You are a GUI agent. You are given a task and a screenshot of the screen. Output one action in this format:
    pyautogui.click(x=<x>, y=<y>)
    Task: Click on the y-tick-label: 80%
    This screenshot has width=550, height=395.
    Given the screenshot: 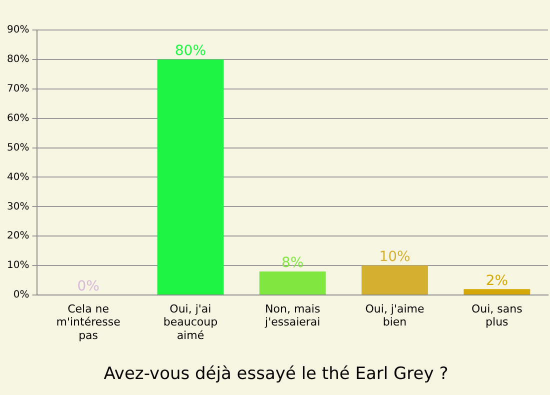 What is the action you would take?
    pyautogui.click(x=18, y=60)
    